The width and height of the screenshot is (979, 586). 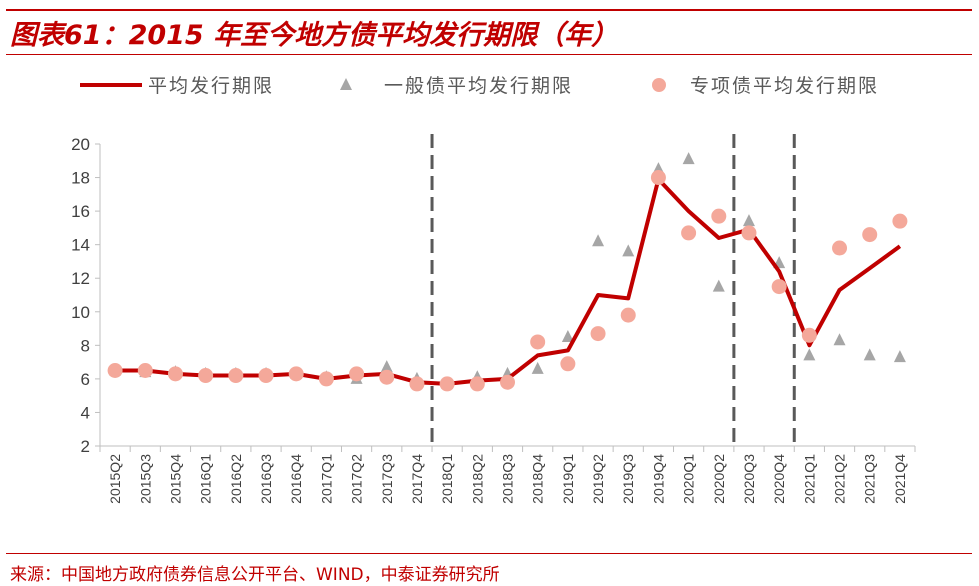 What do you see at coordinates (417, 479) in the screenshot?
I see `x-tick-label: 2017Q4` at bounding box center [417, 479].